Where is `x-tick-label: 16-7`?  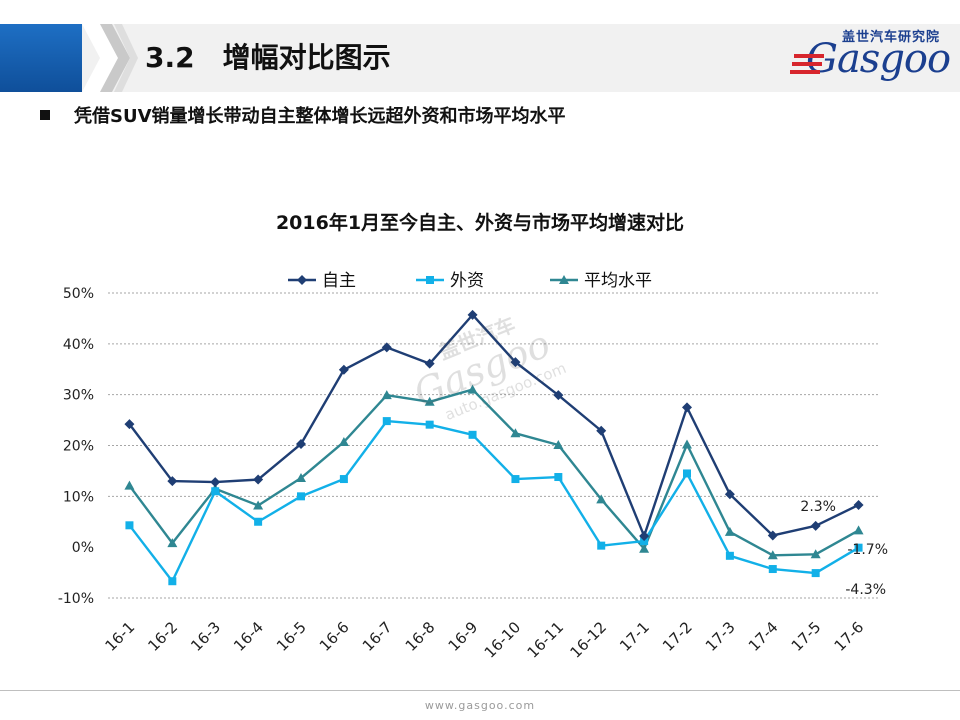 x-tick-label: 16-7 is located at coordinates (377, 636).